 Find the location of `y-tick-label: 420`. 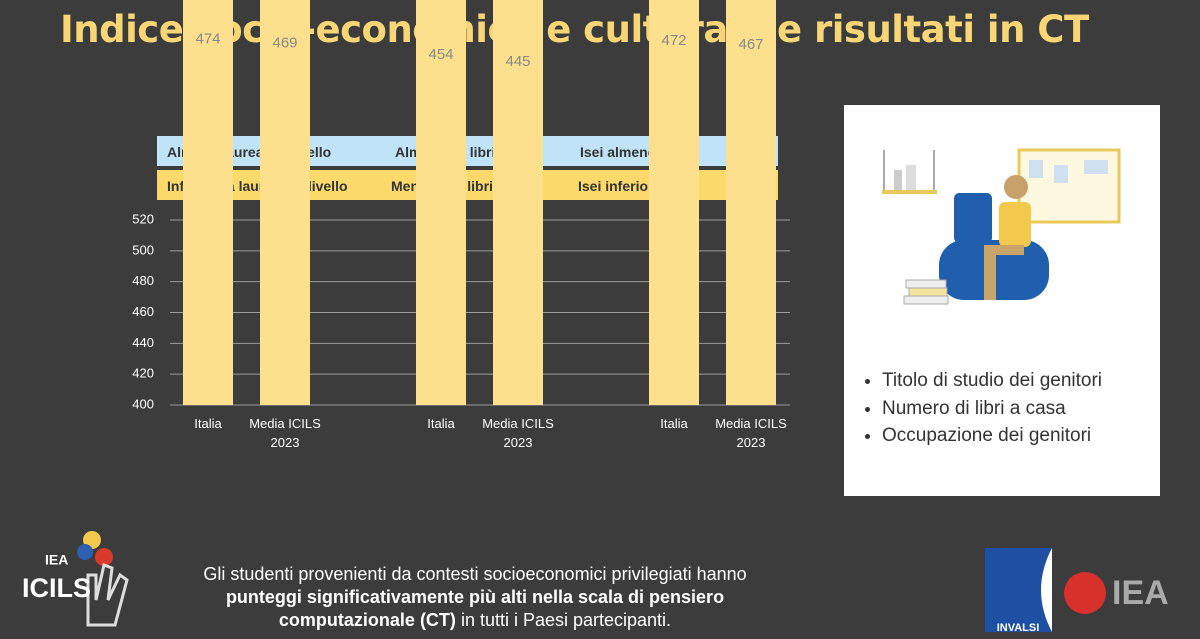

y-tick-label: 420 is located at coordinates (143, 373).